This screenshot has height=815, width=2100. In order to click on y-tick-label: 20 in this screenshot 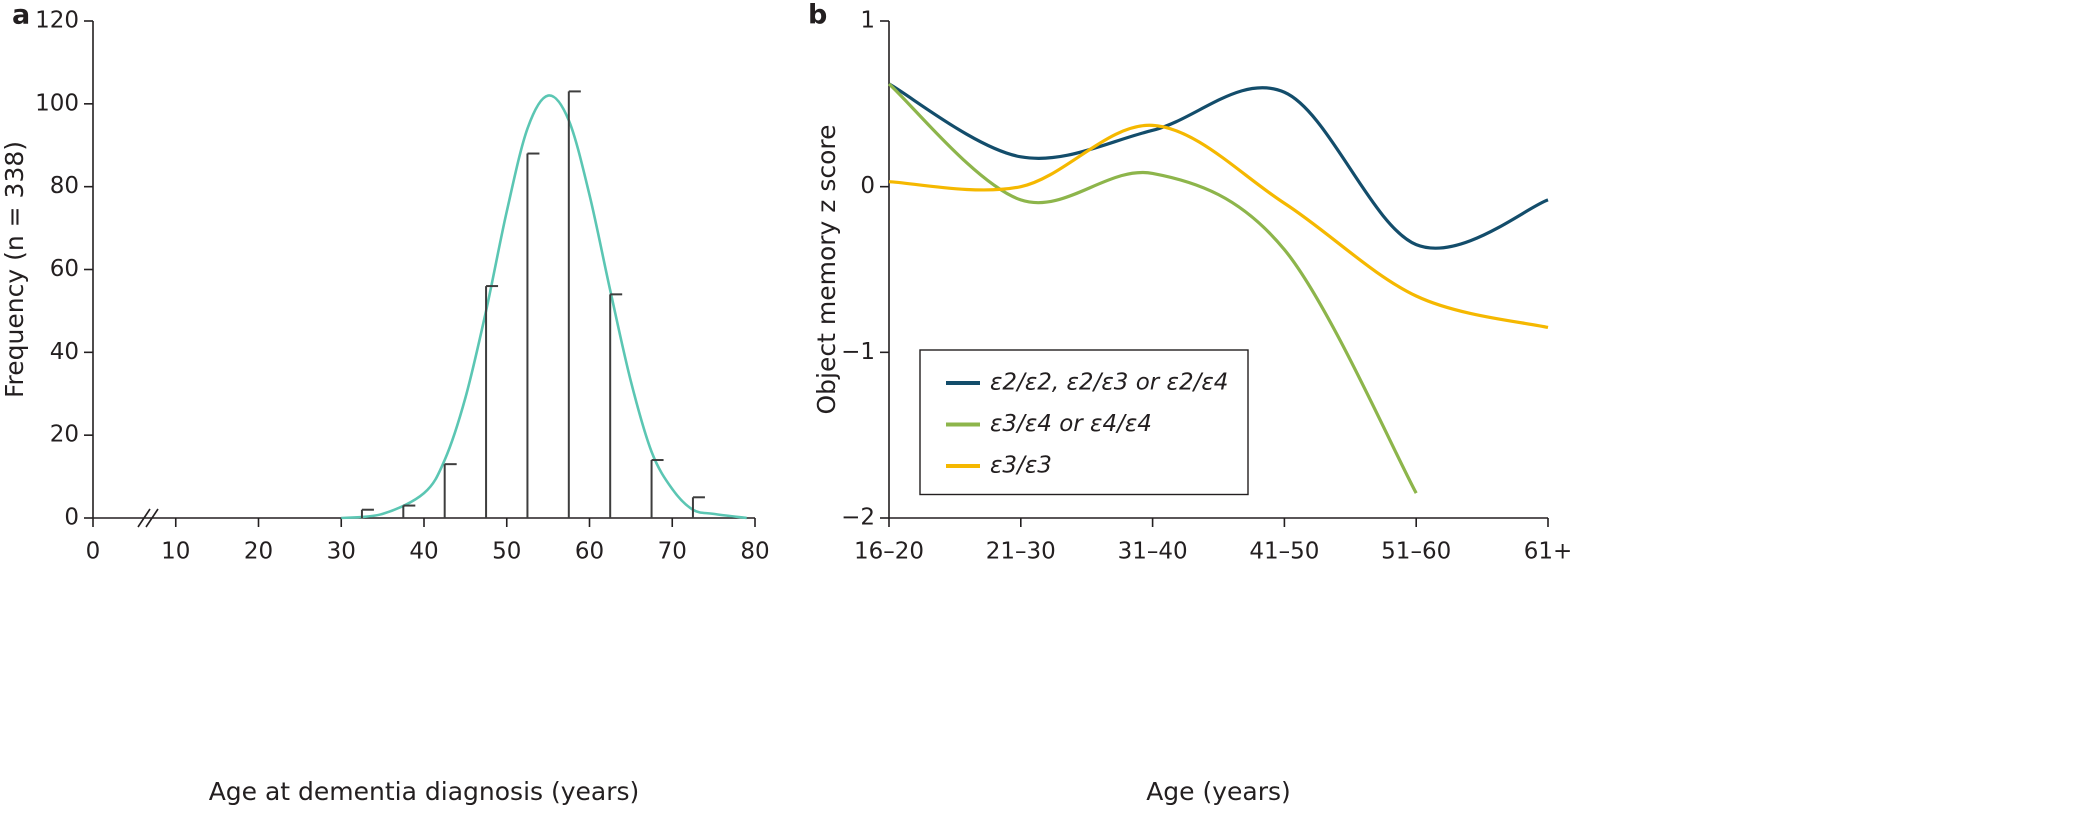, I will do `click(64, 435)`.